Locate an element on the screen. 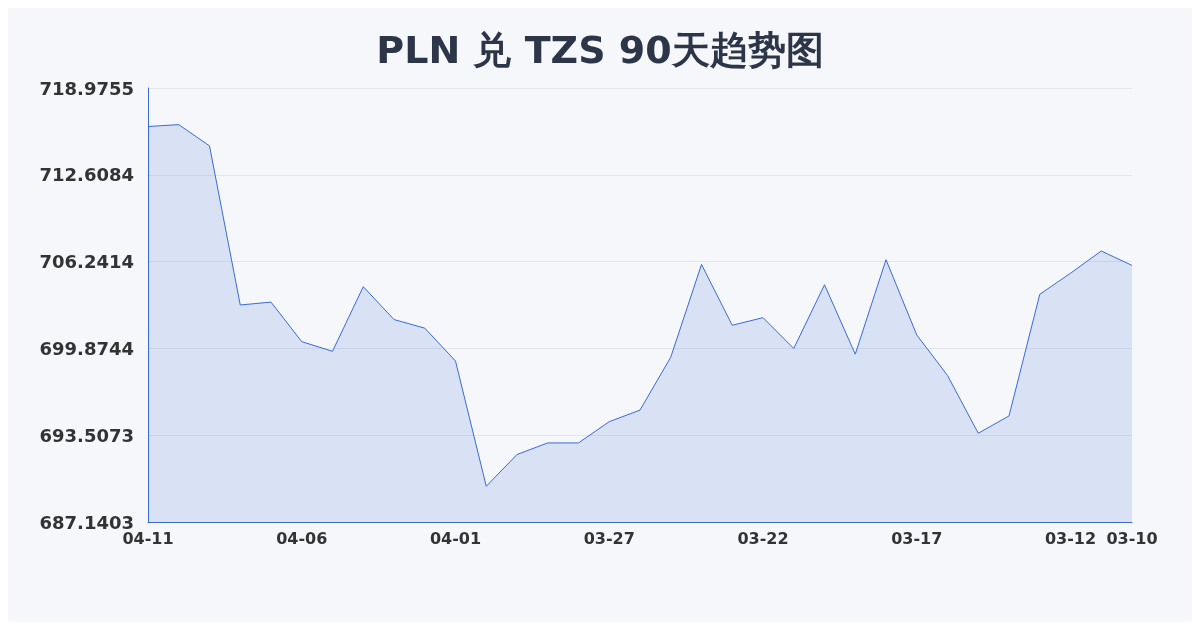 The image size is (1200, 630). y-tick-label: 693.5073 is located at coordinates (86, 435).